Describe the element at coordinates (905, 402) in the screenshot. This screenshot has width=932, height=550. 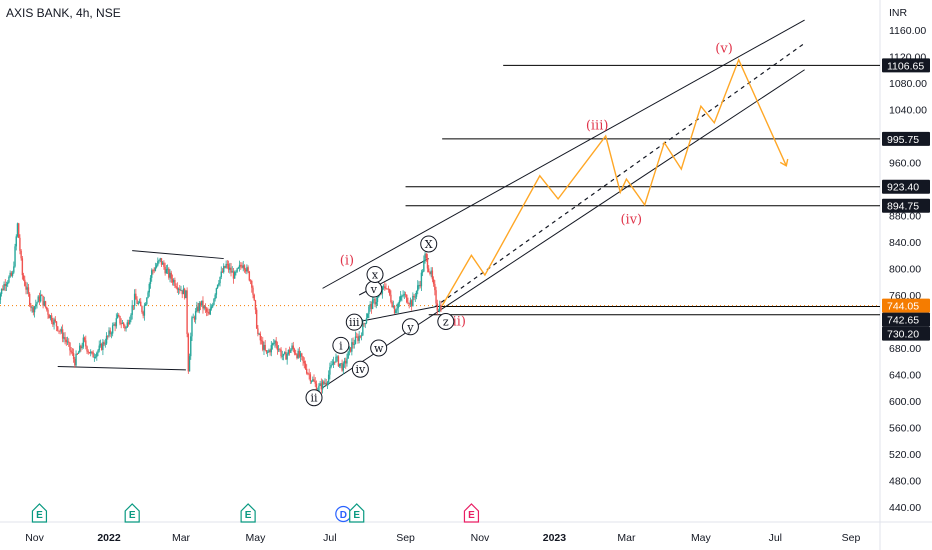
I see `price-tick-label: 600.00` at that location.